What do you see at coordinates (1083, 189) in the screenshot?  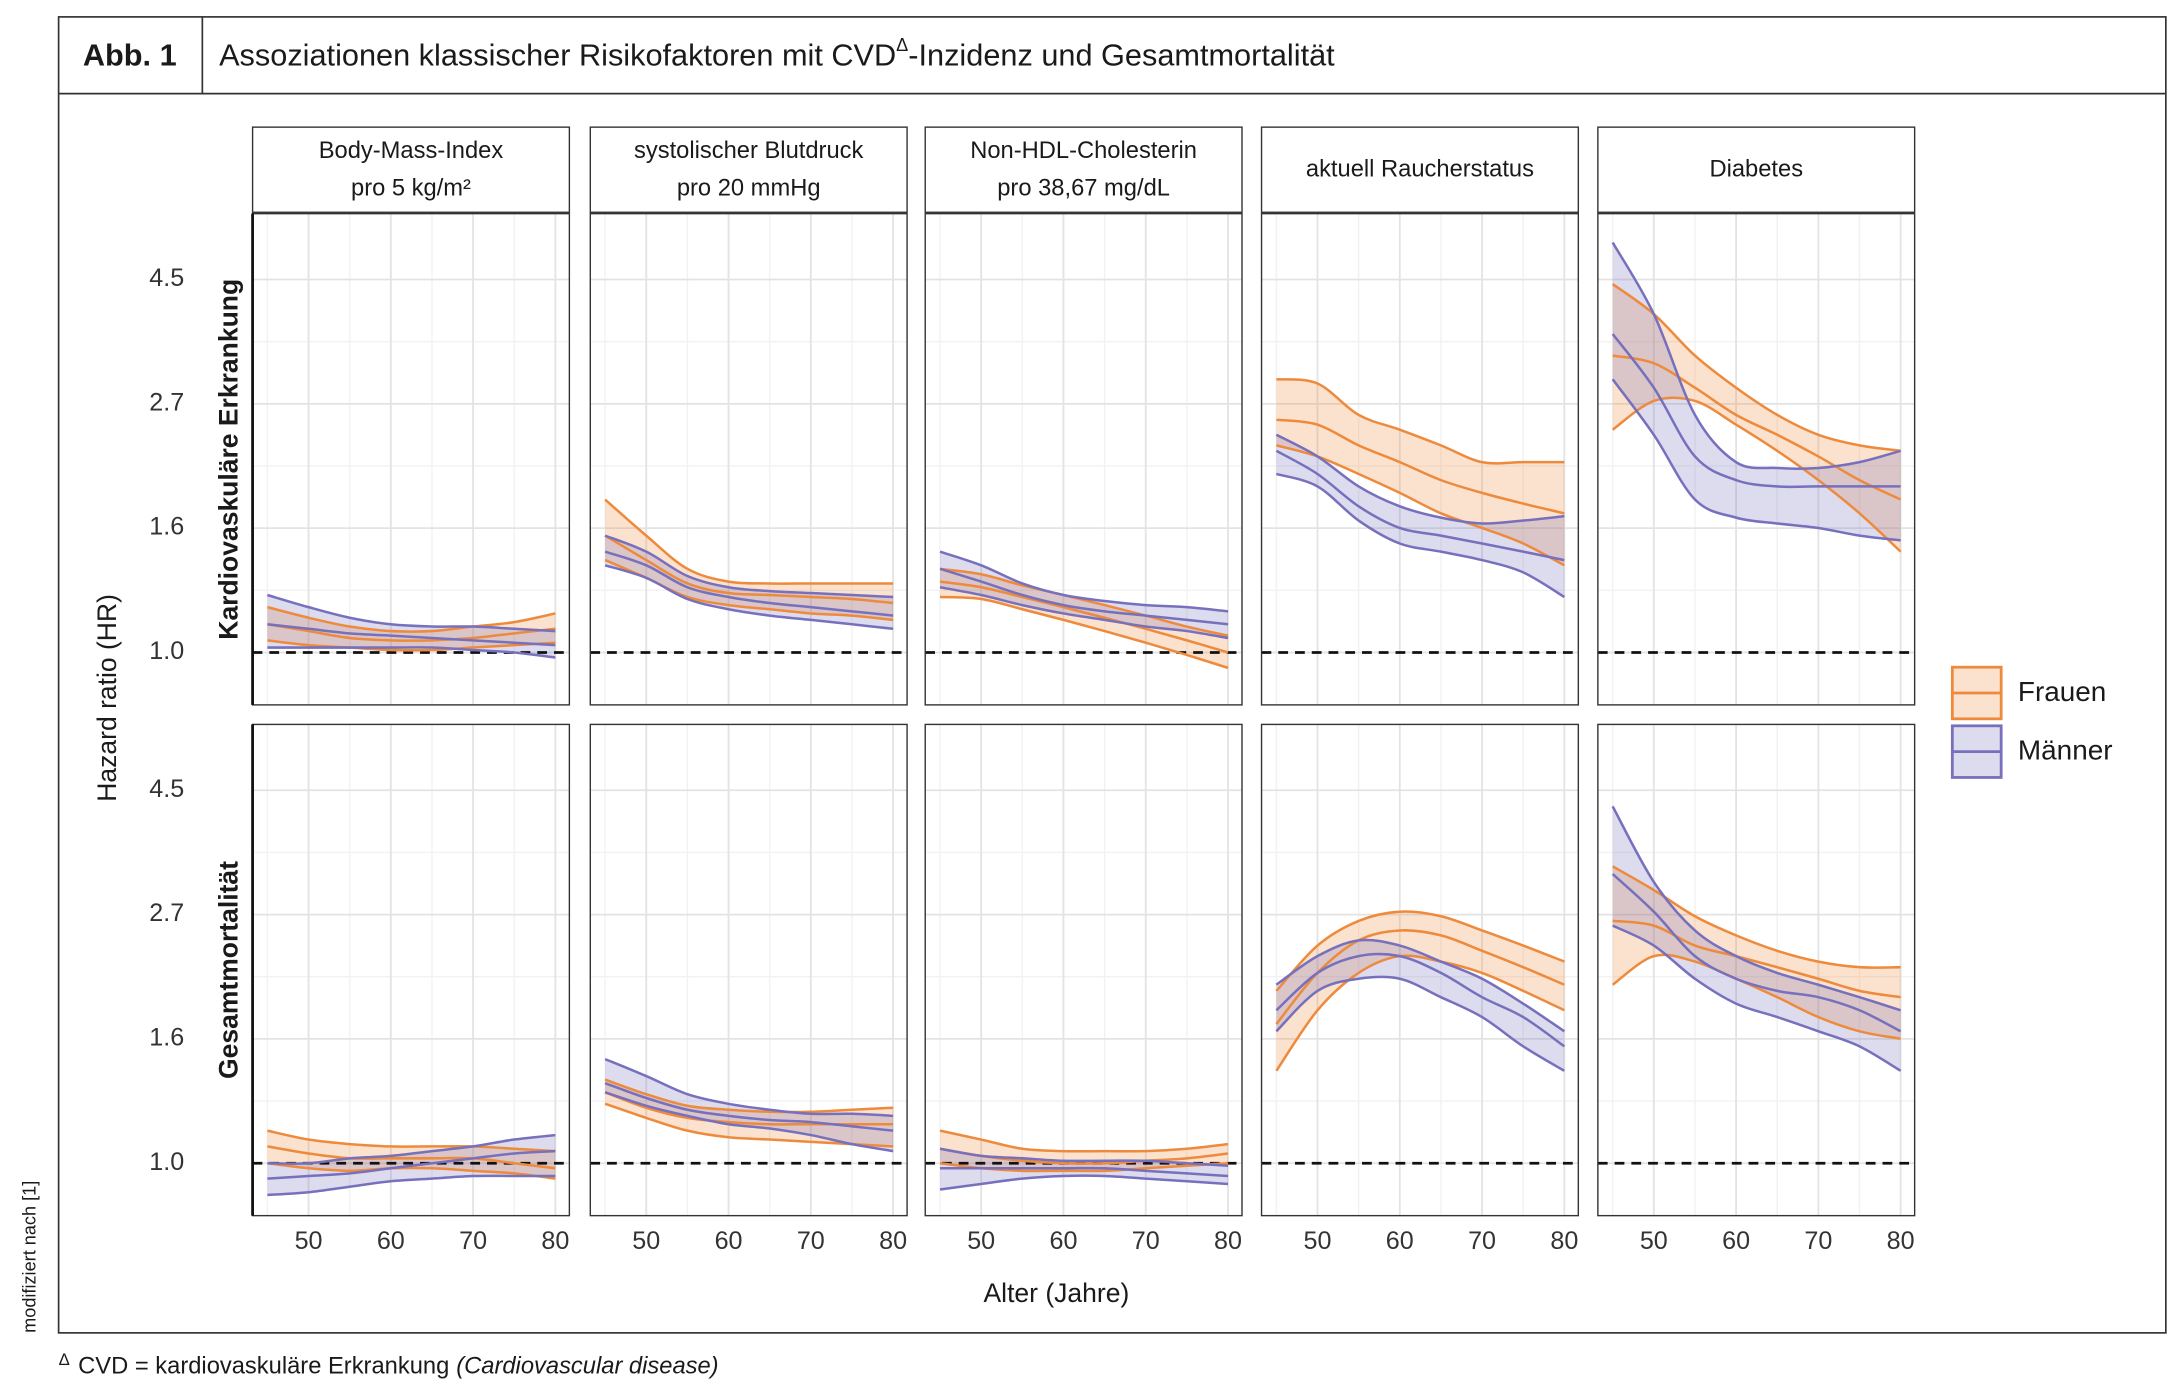 I see `strip-label: pro 38,67 mg/dL` at bounding box center [1083, 189].